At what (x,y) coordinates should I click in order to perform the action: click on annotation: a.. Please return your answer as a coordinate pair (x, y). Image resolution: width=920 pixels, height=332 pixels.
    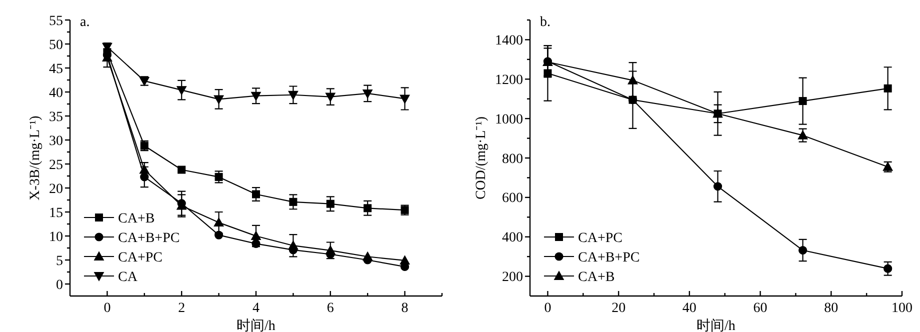
    Looking at the image, I should click on (85, 22).